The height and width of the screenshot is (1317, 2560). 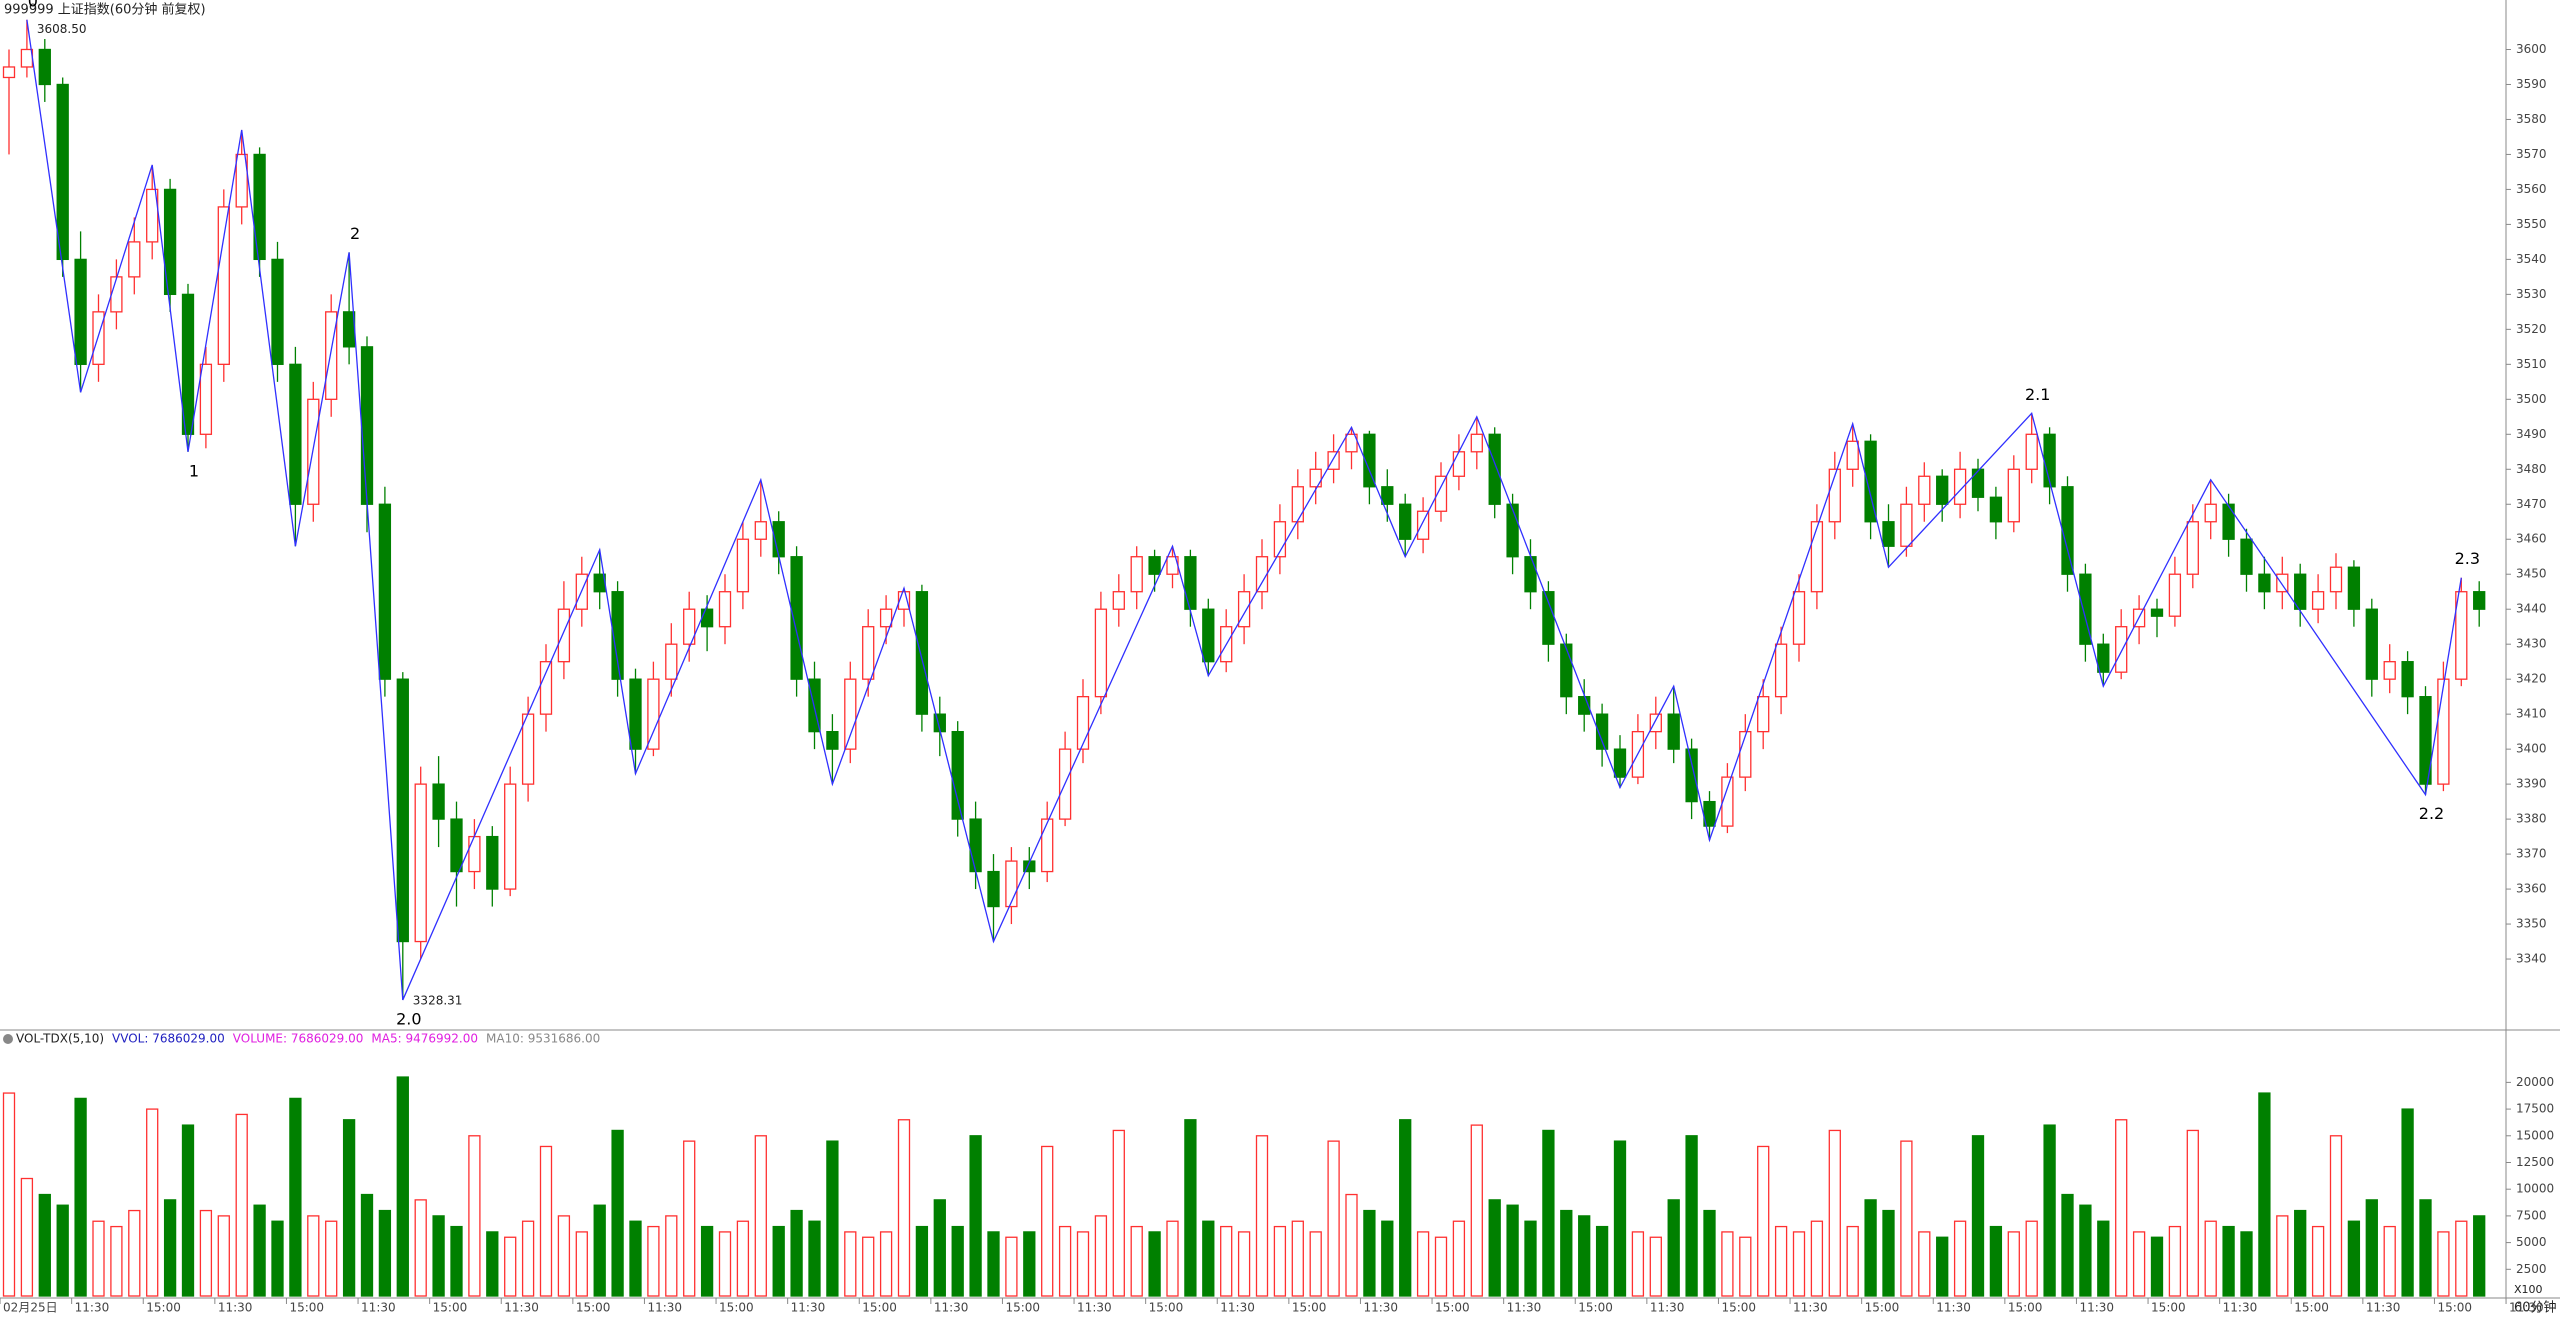 What do you see at coordinates (2531, 504) in the screenshot?
I see `y-tick-label: 3470` at bounding box center [2531, 504].